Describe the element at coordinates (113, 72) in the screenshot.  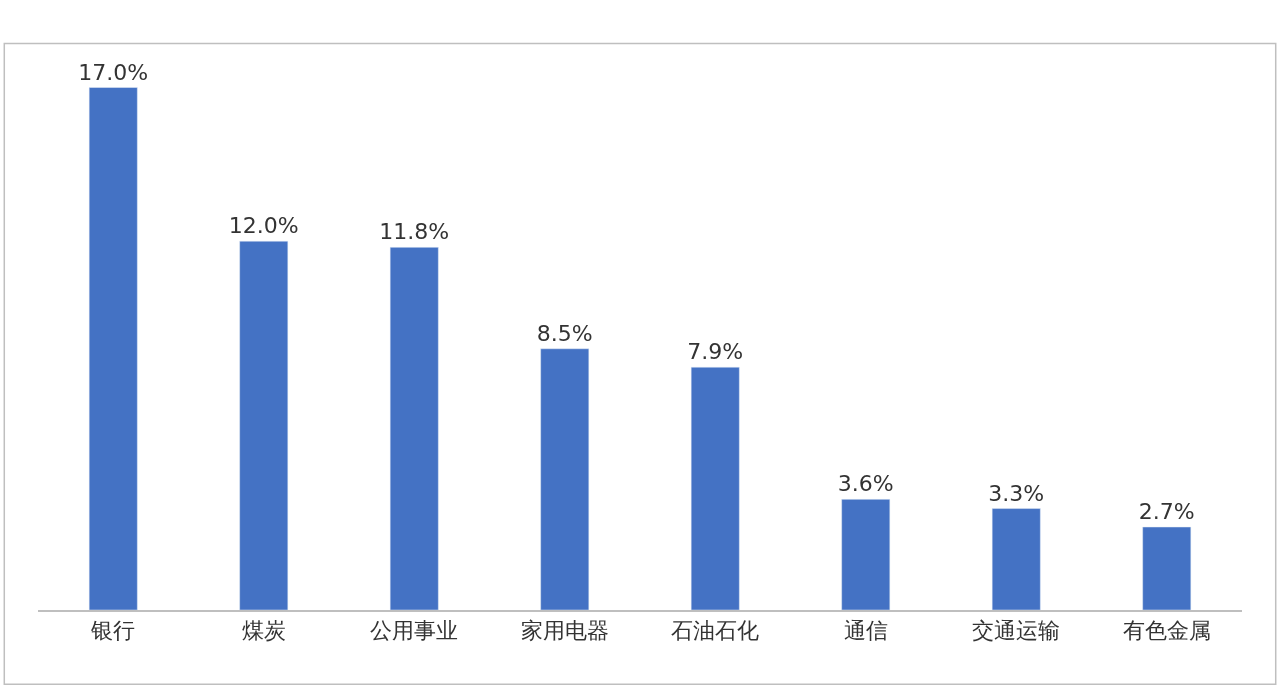
I see `data-label: 17.0%` at that location.